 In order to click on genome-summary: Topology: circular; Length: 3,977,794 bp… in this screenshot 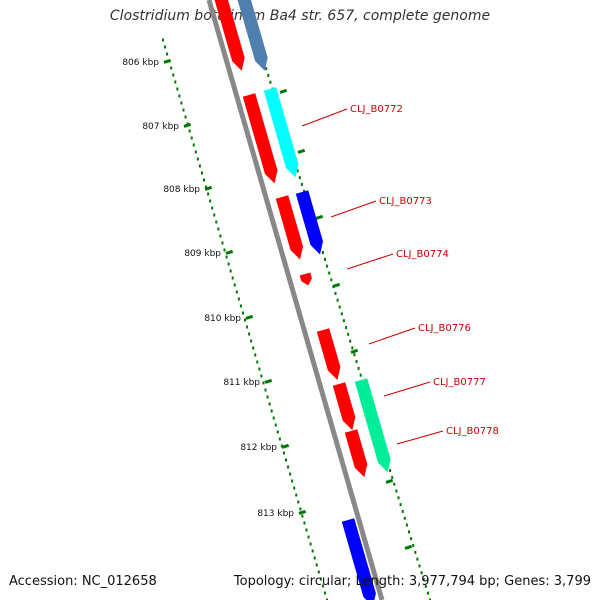, I will do `click(412, 581)`.